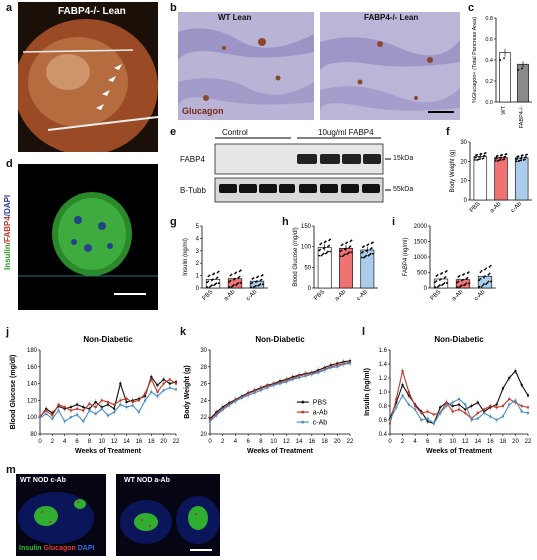 This screenshot has height=560, width=537. What do you see at coordinates (421, 258) in the screenshot?
I see `y-tick-label: 1000` at bounding box center [421, 258].